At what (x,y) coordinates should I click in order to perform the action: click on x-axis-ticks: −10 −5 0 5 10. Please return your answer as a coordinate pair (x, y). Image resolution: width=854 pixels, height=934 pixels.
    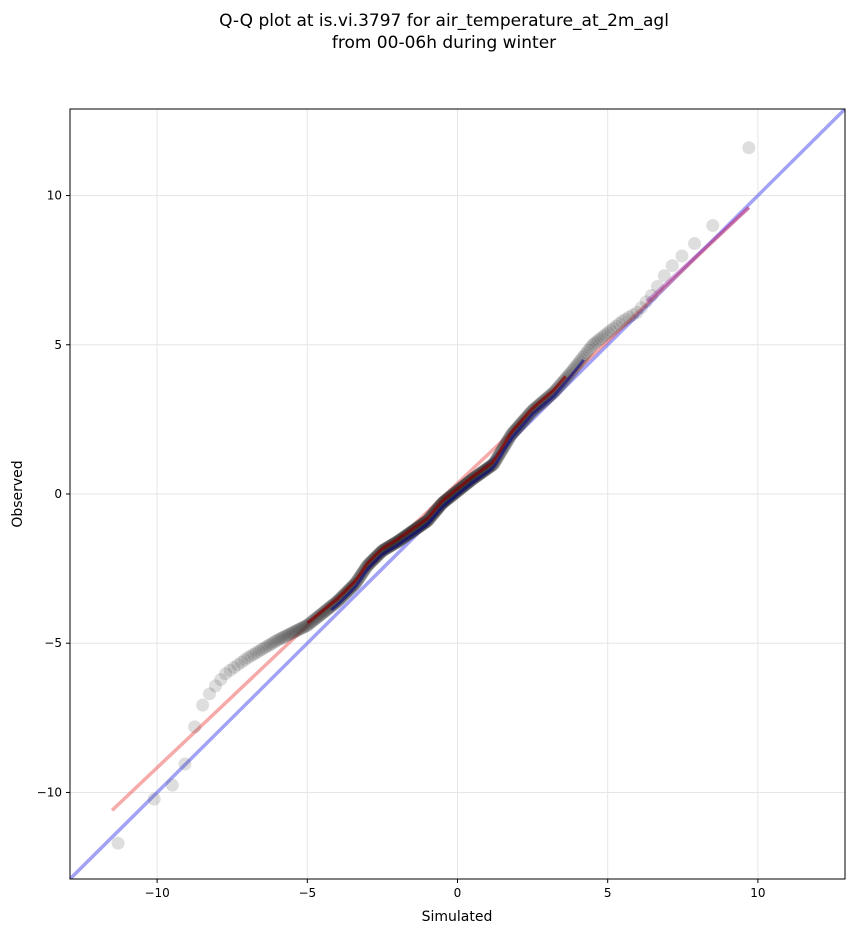
    Looking at the image, I should click on (455, 889).